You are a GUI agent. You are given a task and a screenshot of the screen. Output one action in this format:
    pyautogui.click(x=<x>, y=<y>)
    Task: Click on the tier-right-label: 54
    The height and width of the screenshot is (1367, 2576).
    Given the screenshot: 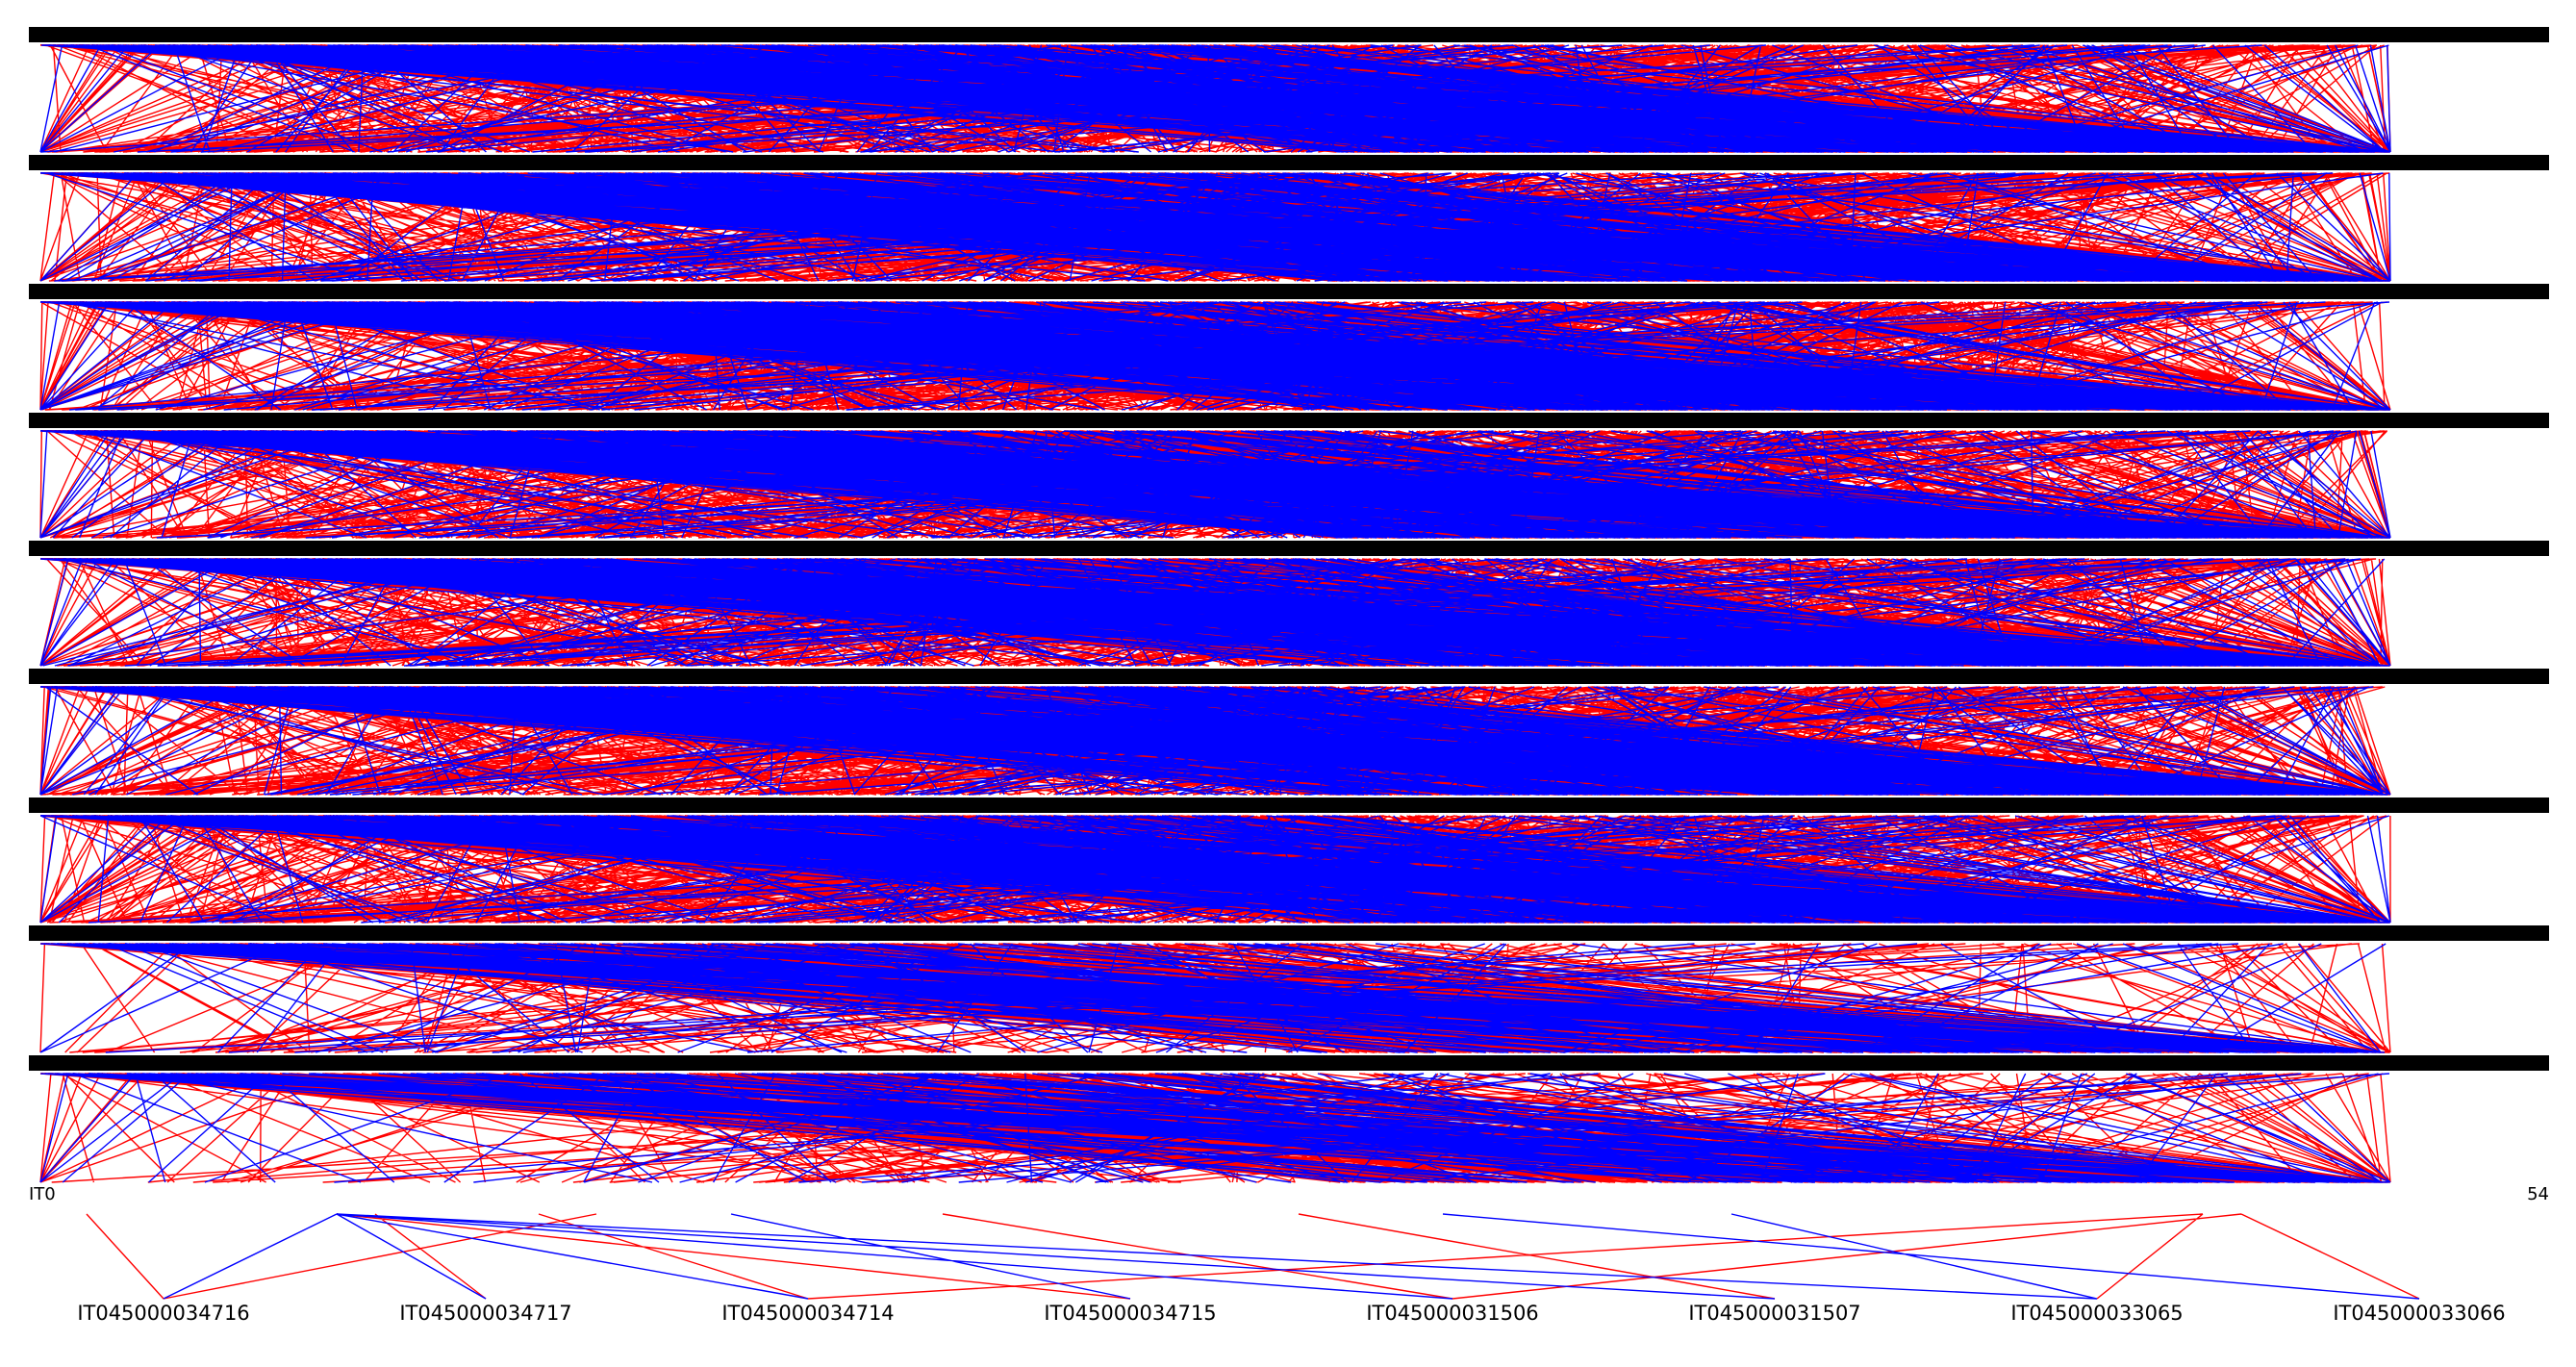 What is the action you would take?
    pyautogui.click(x=2538, y=1194)
    